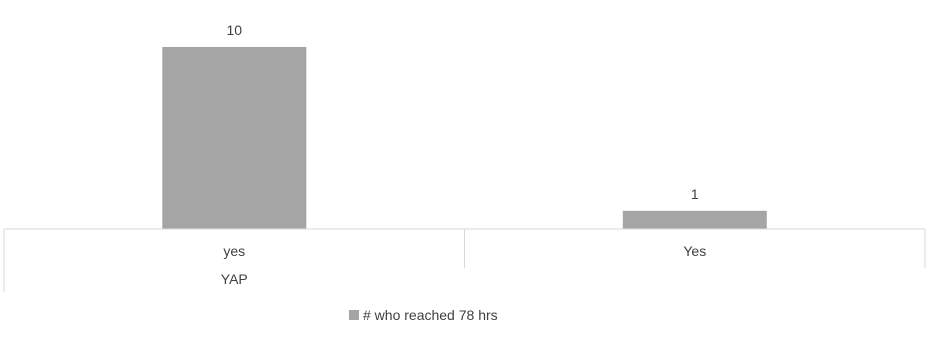  I want to click on legend-swatch, so click(354, 315).